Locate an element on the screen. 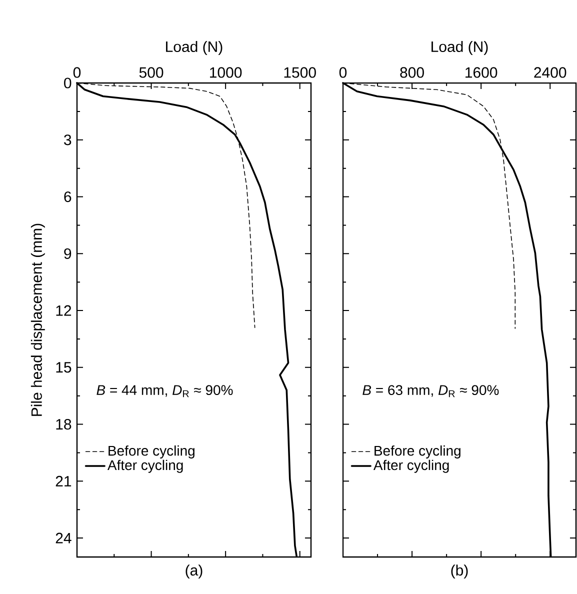 The height and width of the screenshot is (594, 577). annotation: B = 44 mm, D$_{R}$ ≈ 90% is located at coordinates (164, 391).